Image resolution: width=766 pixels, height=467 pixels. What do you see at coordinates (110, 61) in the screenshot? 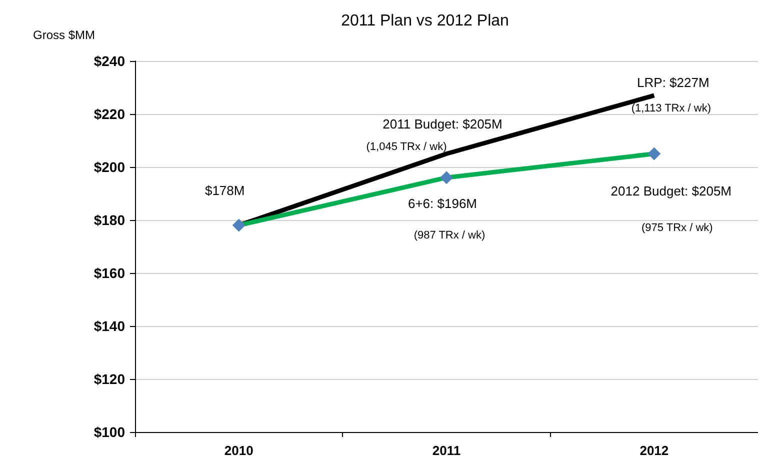
I see `y-tick-label: $240` at bounding box center [110, 61].